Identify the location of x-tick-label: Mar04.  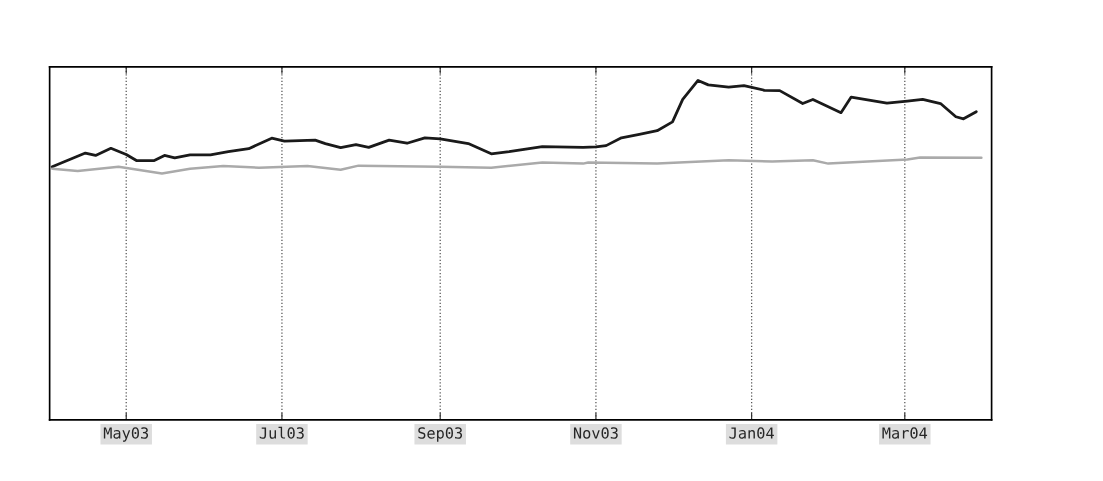
(905, 433).